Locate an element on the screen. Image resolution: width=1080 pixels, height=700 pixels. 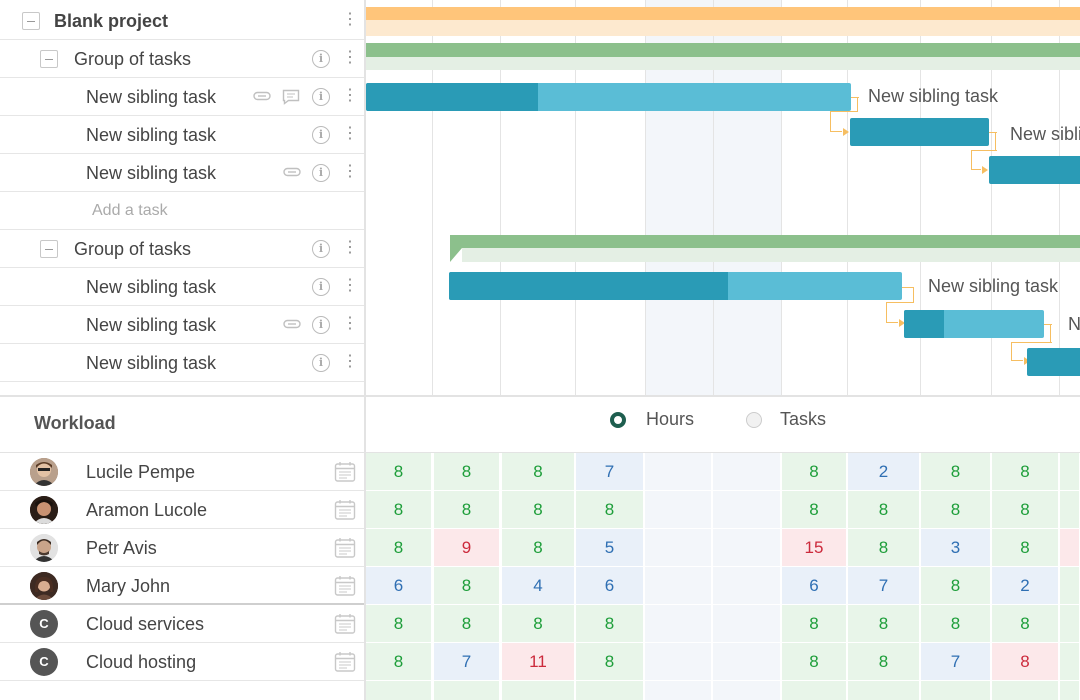
resource-name: Cloud services is located at coordinates (145, 624).